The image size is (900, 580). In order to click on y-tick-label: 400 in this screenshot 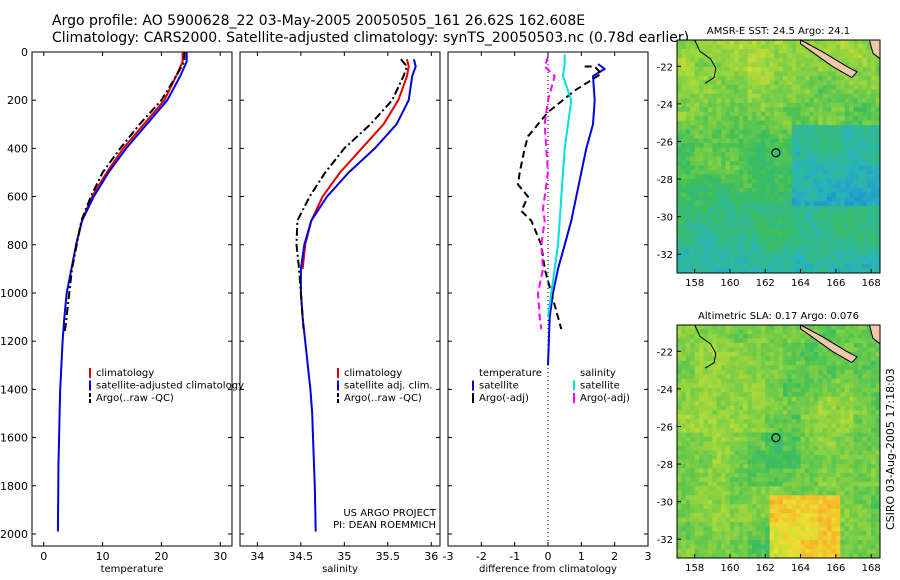, I will do `click(17, 148)`.